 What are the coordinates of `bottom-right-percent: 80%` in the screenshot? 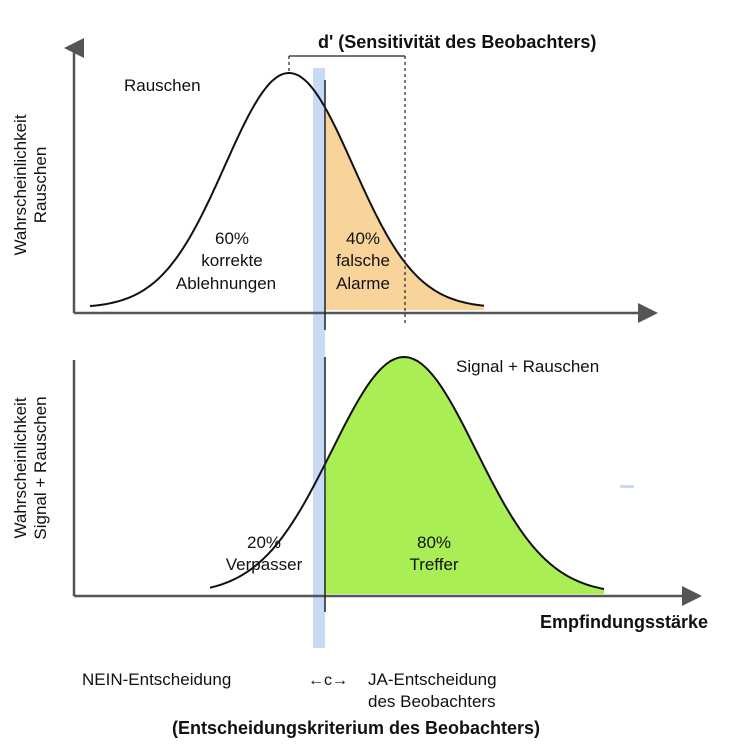 It's located at (434, 542).